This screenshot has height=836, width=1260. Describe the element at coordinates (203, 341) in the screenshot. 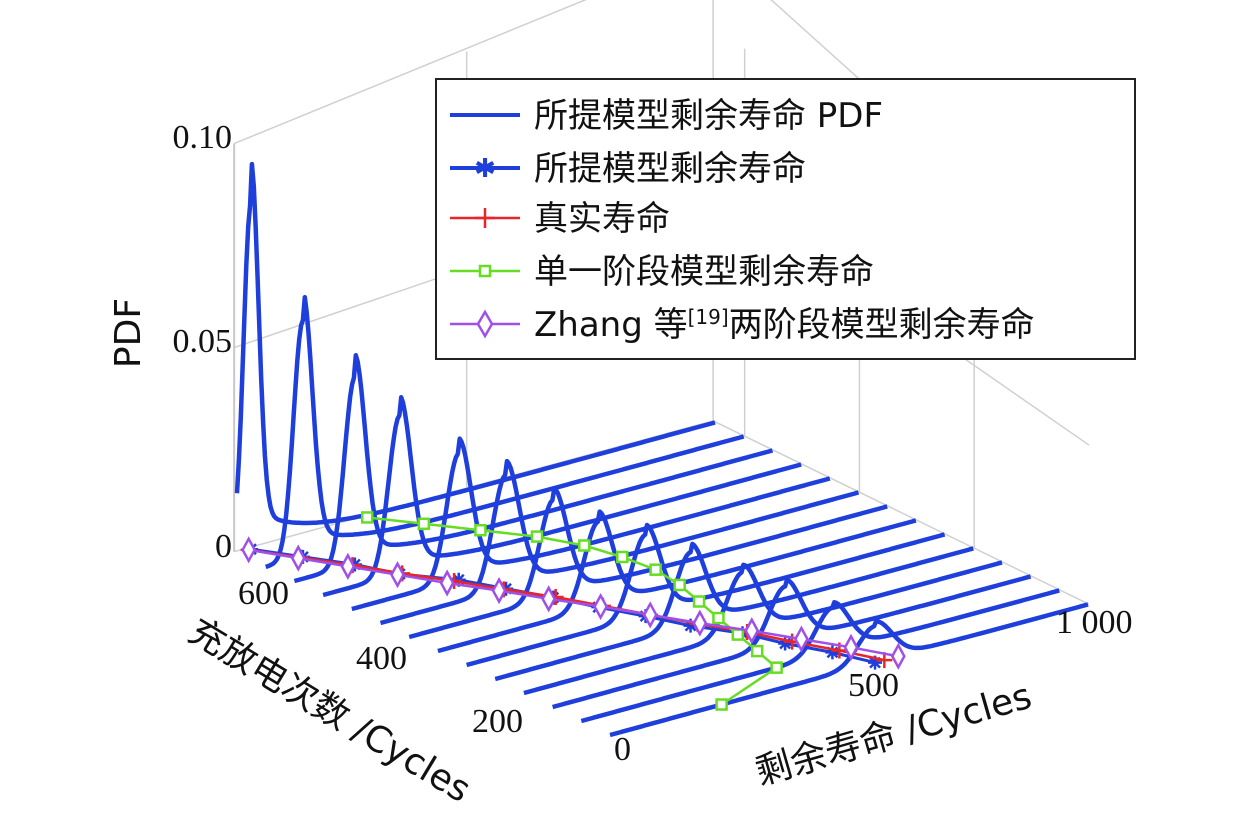

I see `z-tick-label-0.05: 0.05` at that location.